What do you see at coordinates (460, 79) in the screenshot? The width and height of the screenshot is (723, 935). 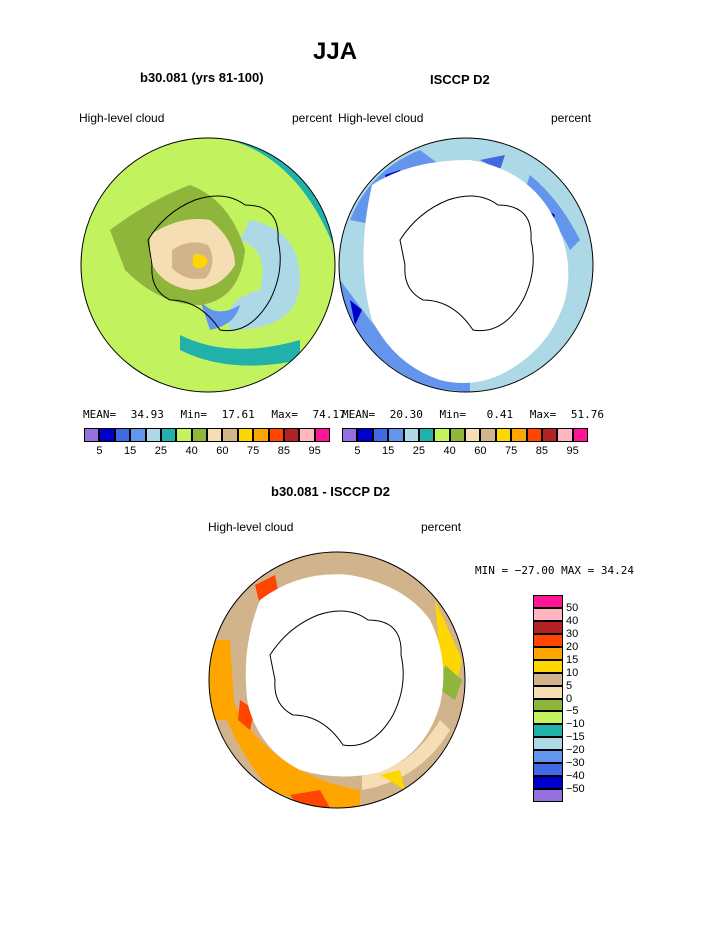 I see `panel2-subtitle: ISCCP D2` at bounding box center [460, 79].